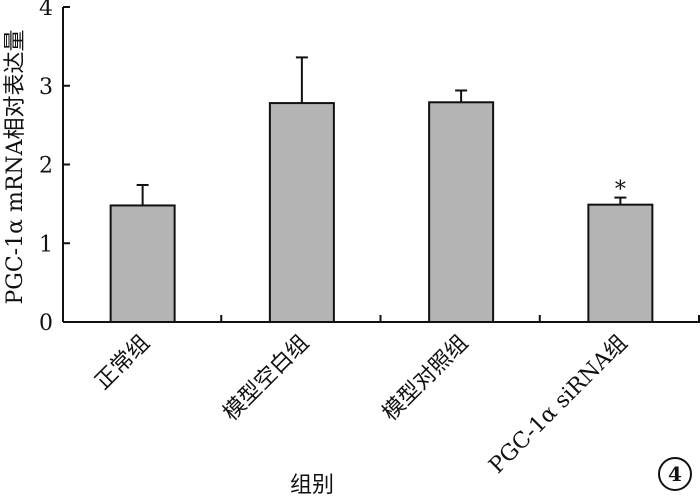 Image resolution: width=700 pixels, height=497 pixels. I want to click on figure-badge: 4, so click(675, 474).